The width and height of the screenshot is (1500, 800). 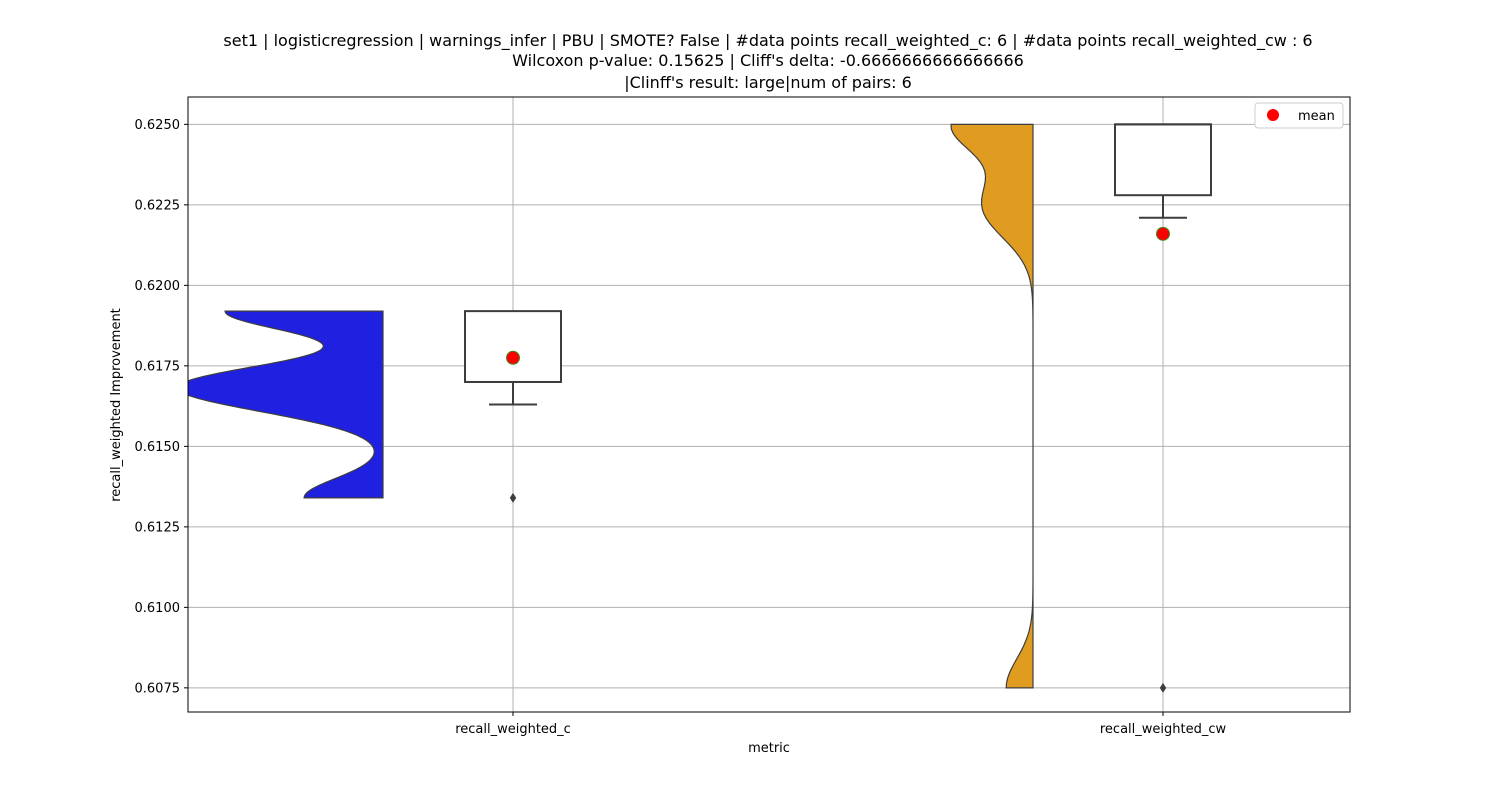 I want to click on x-axis-label: metric, so click(x=769, y=748).